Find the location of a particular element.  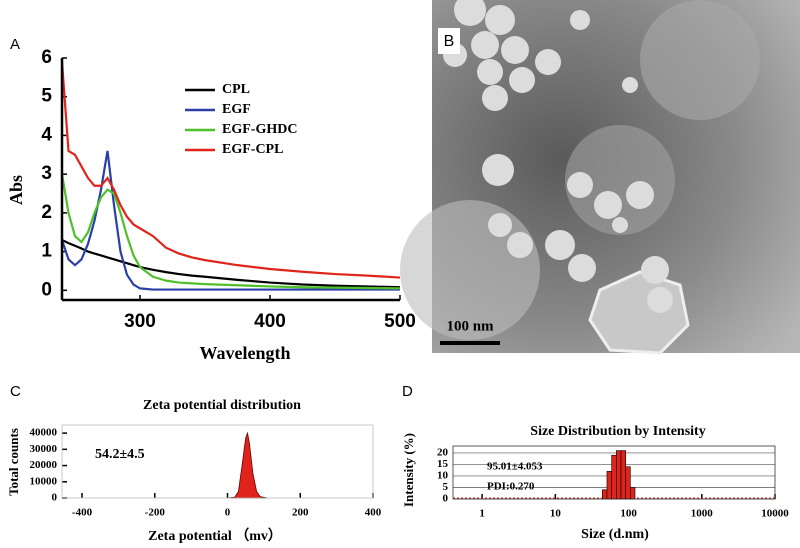

scale-bar-label: 100 nm is located at coordinates (470, 326).